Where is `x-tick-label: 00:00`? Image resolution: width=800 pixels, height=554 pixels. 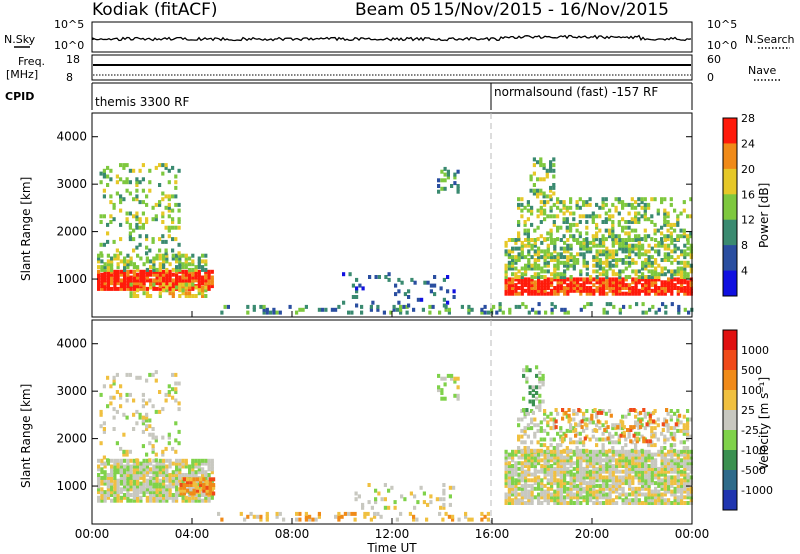 x-tick-label: 00:00 is located at coordinates (92, 534).